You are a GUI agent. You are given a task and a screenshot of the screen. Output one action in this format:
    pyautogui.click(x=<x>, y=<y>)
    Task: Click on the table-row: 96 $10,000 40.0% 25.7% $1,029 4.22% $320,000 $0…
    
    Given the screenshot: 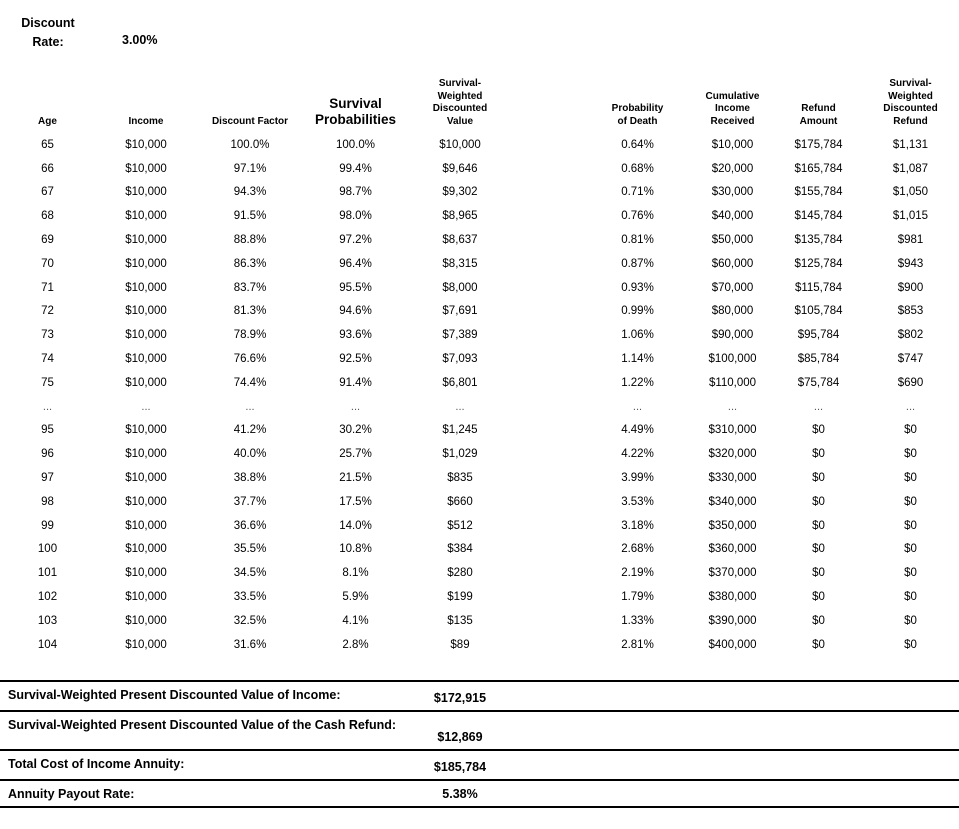 What is the action you would take?
    pyautogui.click(x=479, y=454)
    